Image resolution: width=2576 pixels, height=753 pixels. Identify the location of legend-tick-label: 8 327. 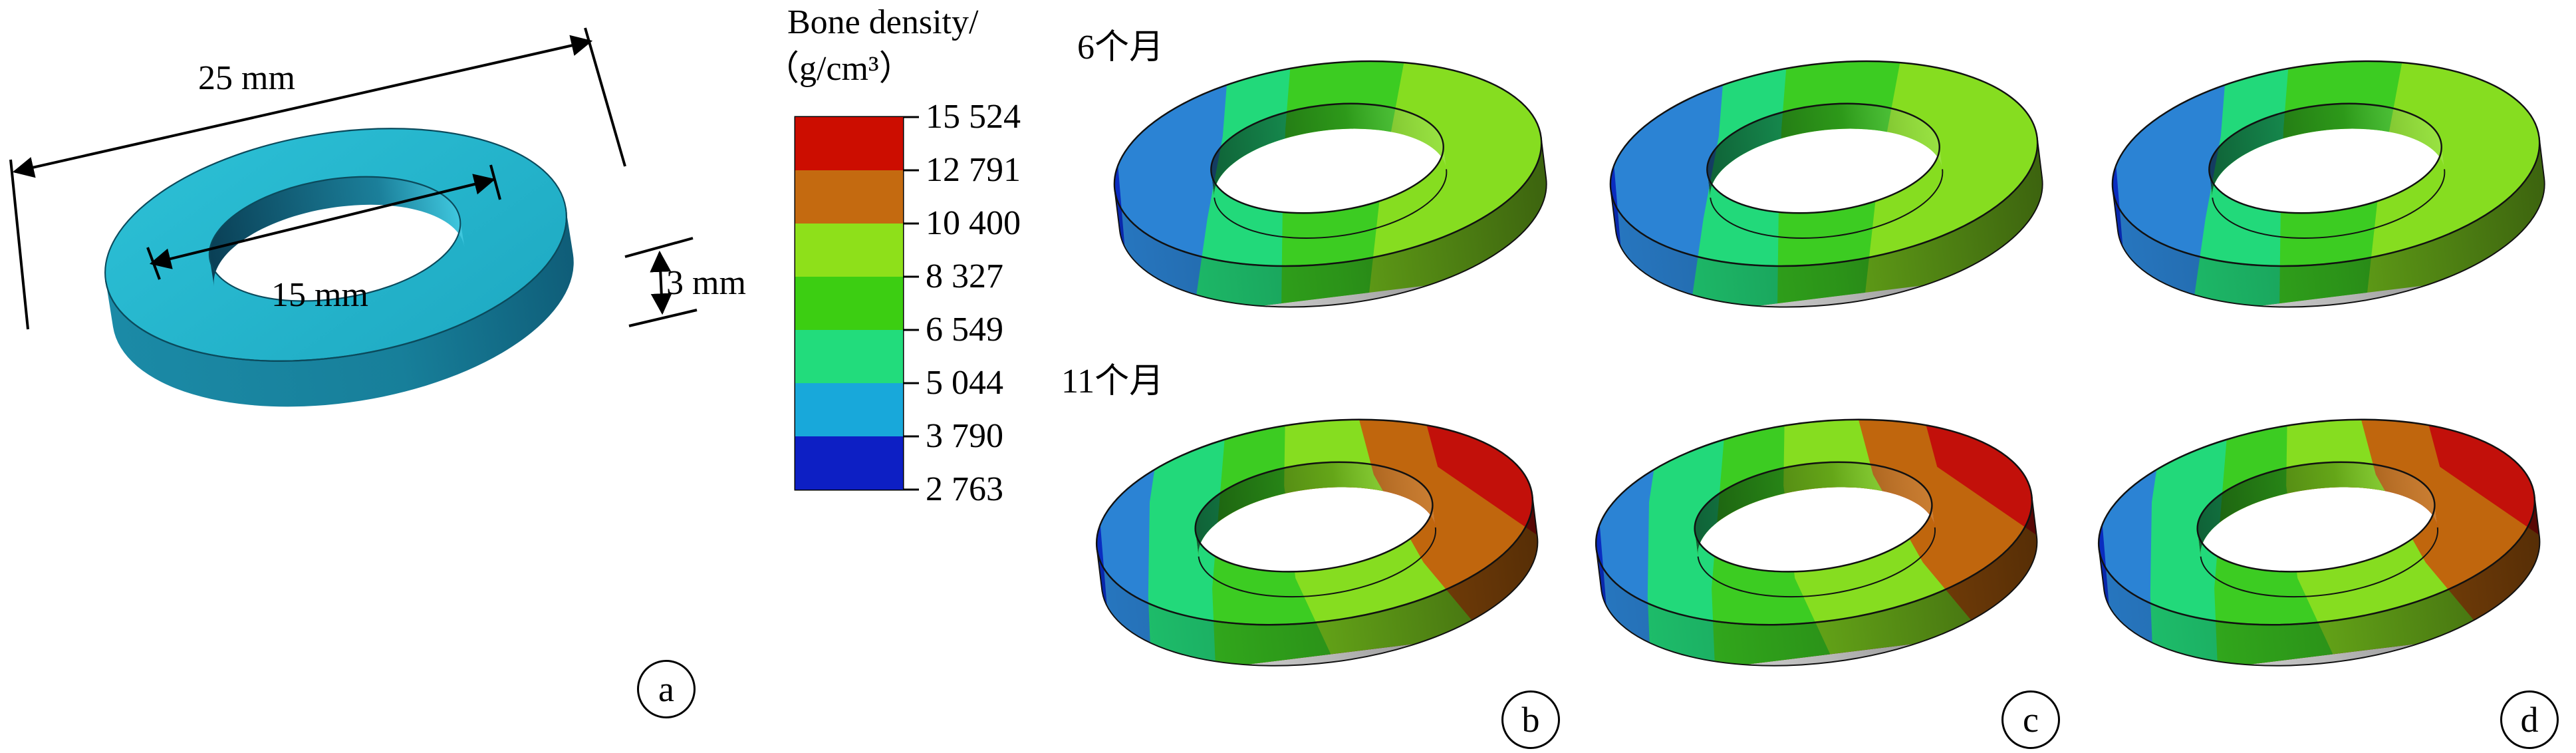
(964, 276).